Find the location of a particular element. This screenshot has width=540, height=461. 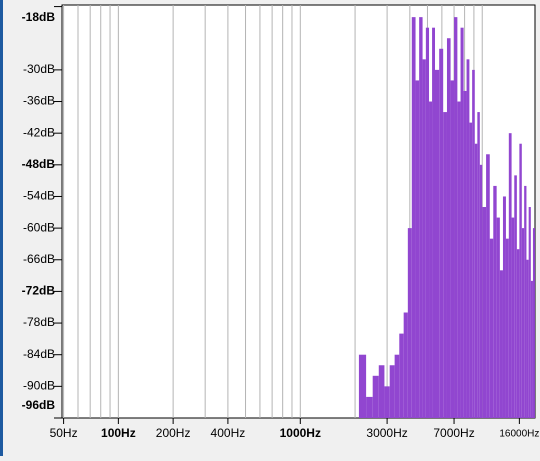

y-tick-label: -42dB is located at coordinates (39, 132).